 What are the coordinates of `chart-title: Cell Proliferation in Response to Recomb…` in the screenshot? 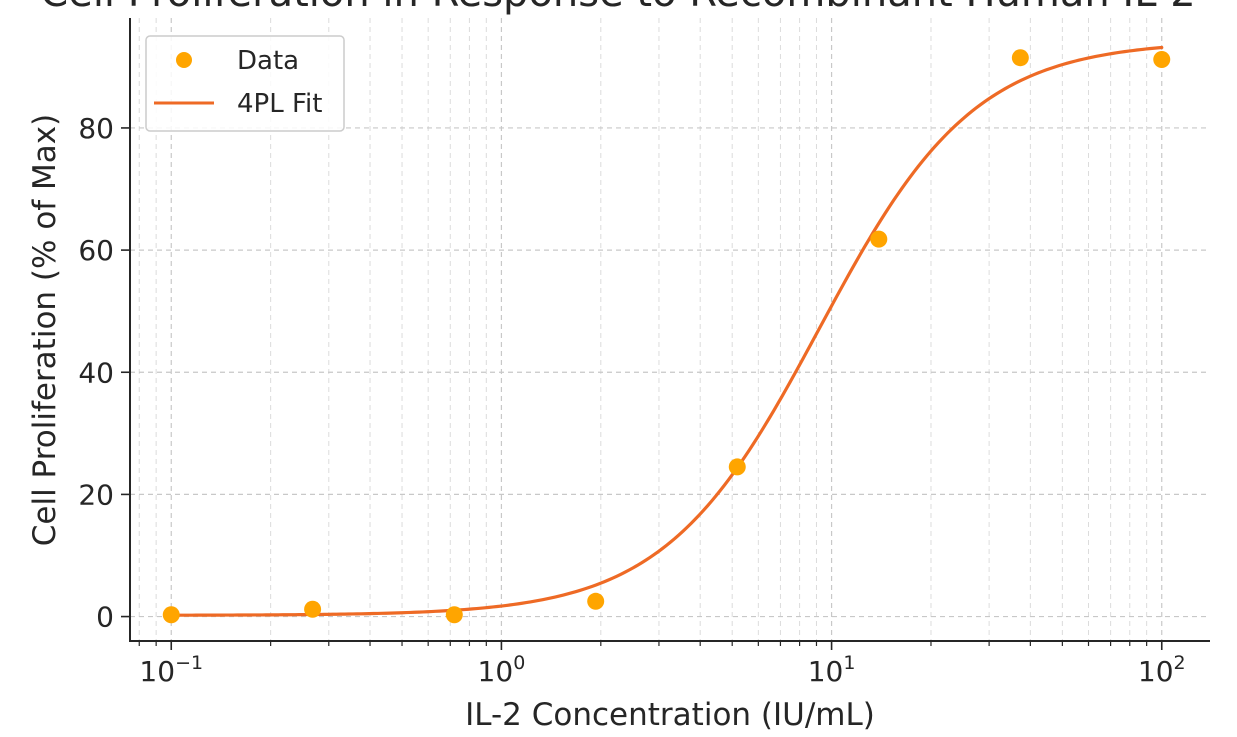 It's located at (617, 8).